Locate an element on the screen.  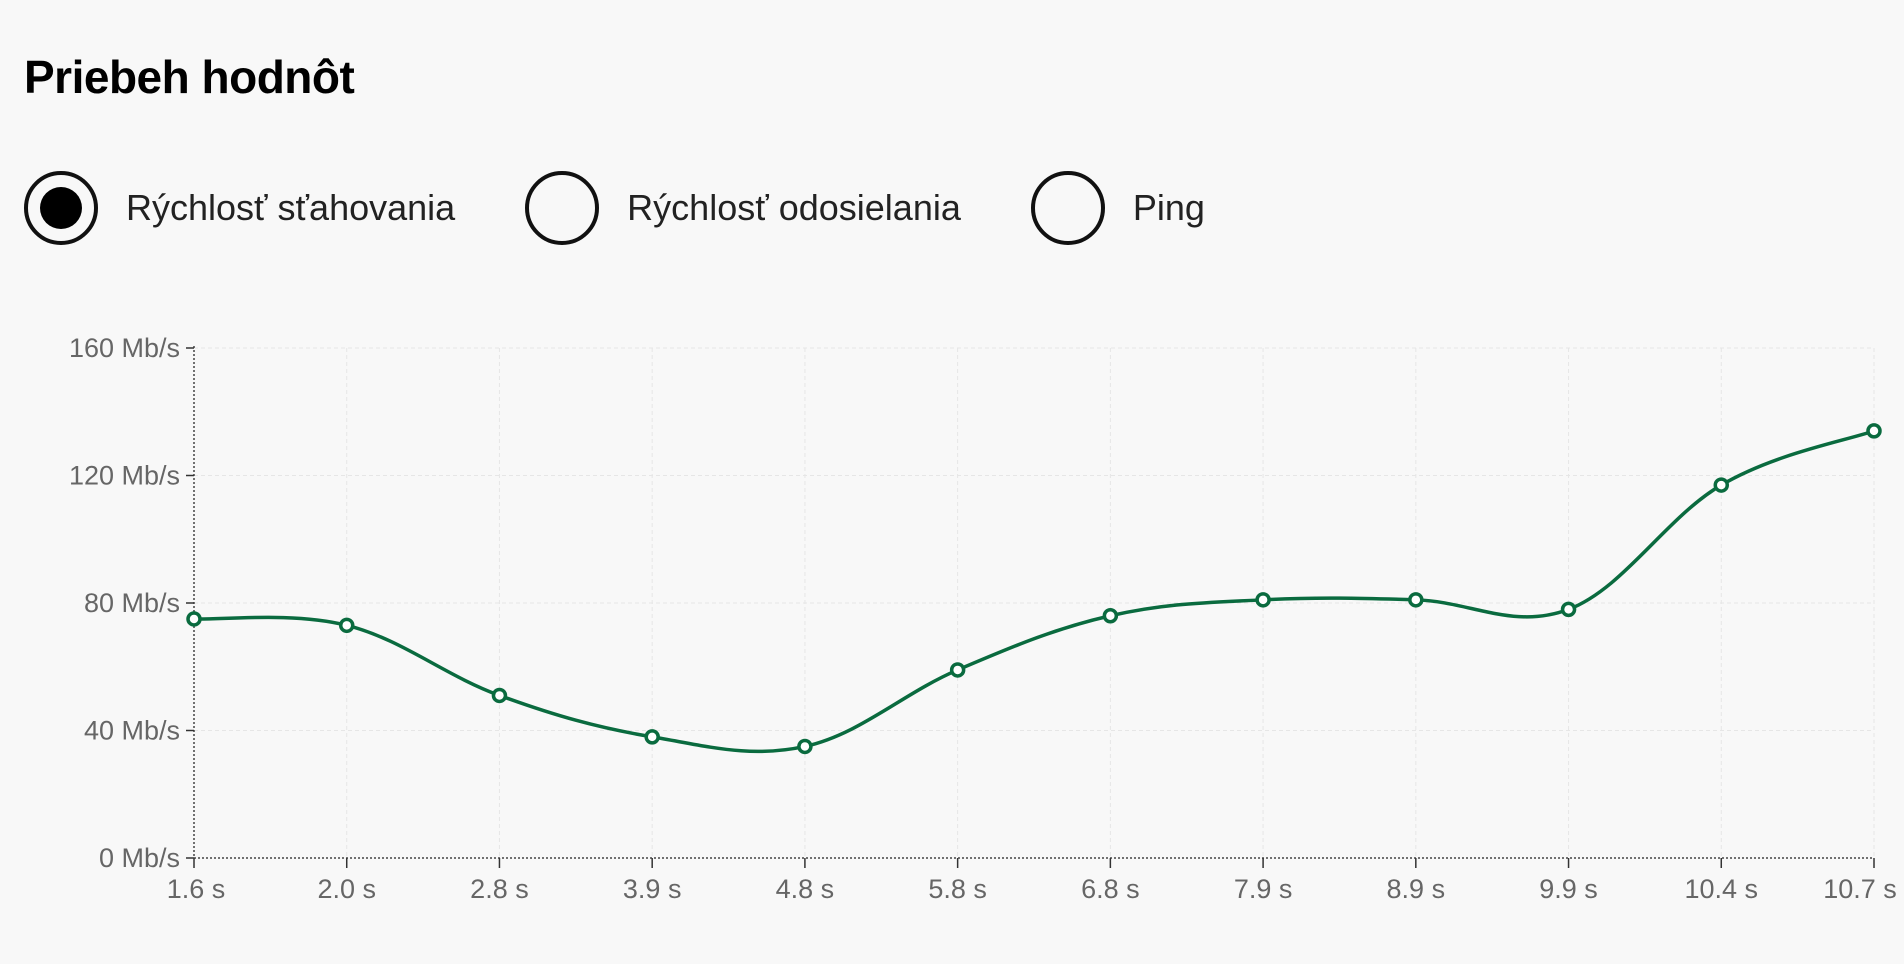
radio-selected-dot is located at coordinates (61, 208).